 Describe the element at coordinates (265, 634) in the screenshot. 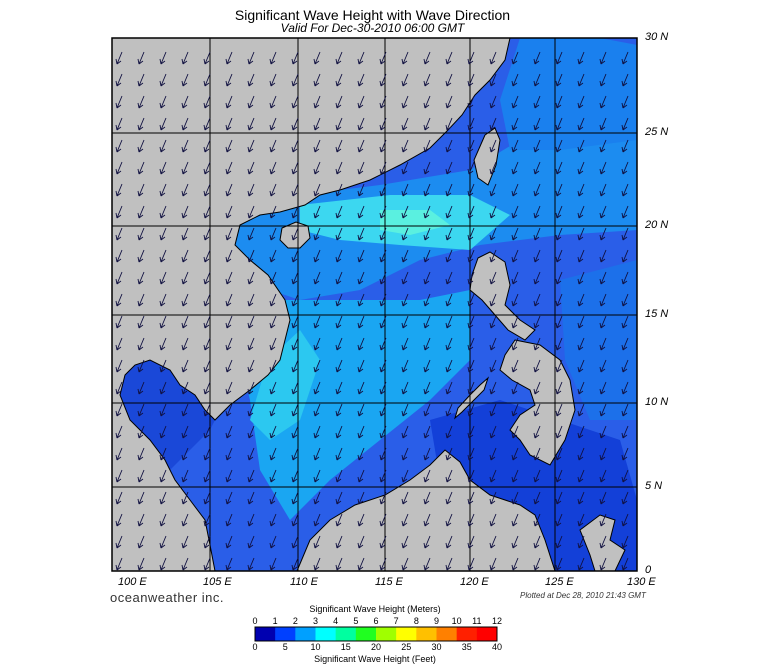

I see `colorbar-segment` at that location.